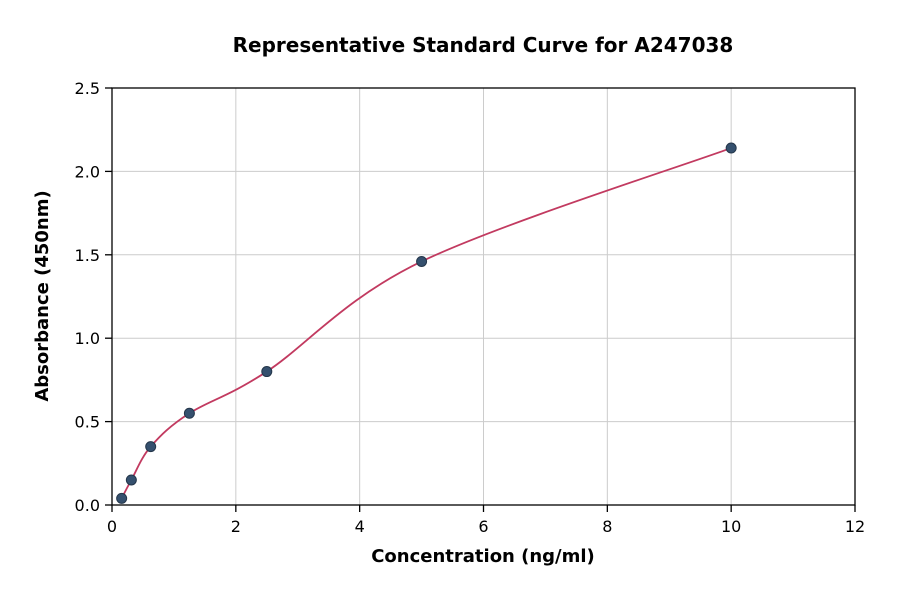 Image resolution: width=900 pixels, height=594 pixels. What do you see at coordinates (360, 526) in the screenshot?
I see `x-tick-label: 4` at bounding box center [360, 526].